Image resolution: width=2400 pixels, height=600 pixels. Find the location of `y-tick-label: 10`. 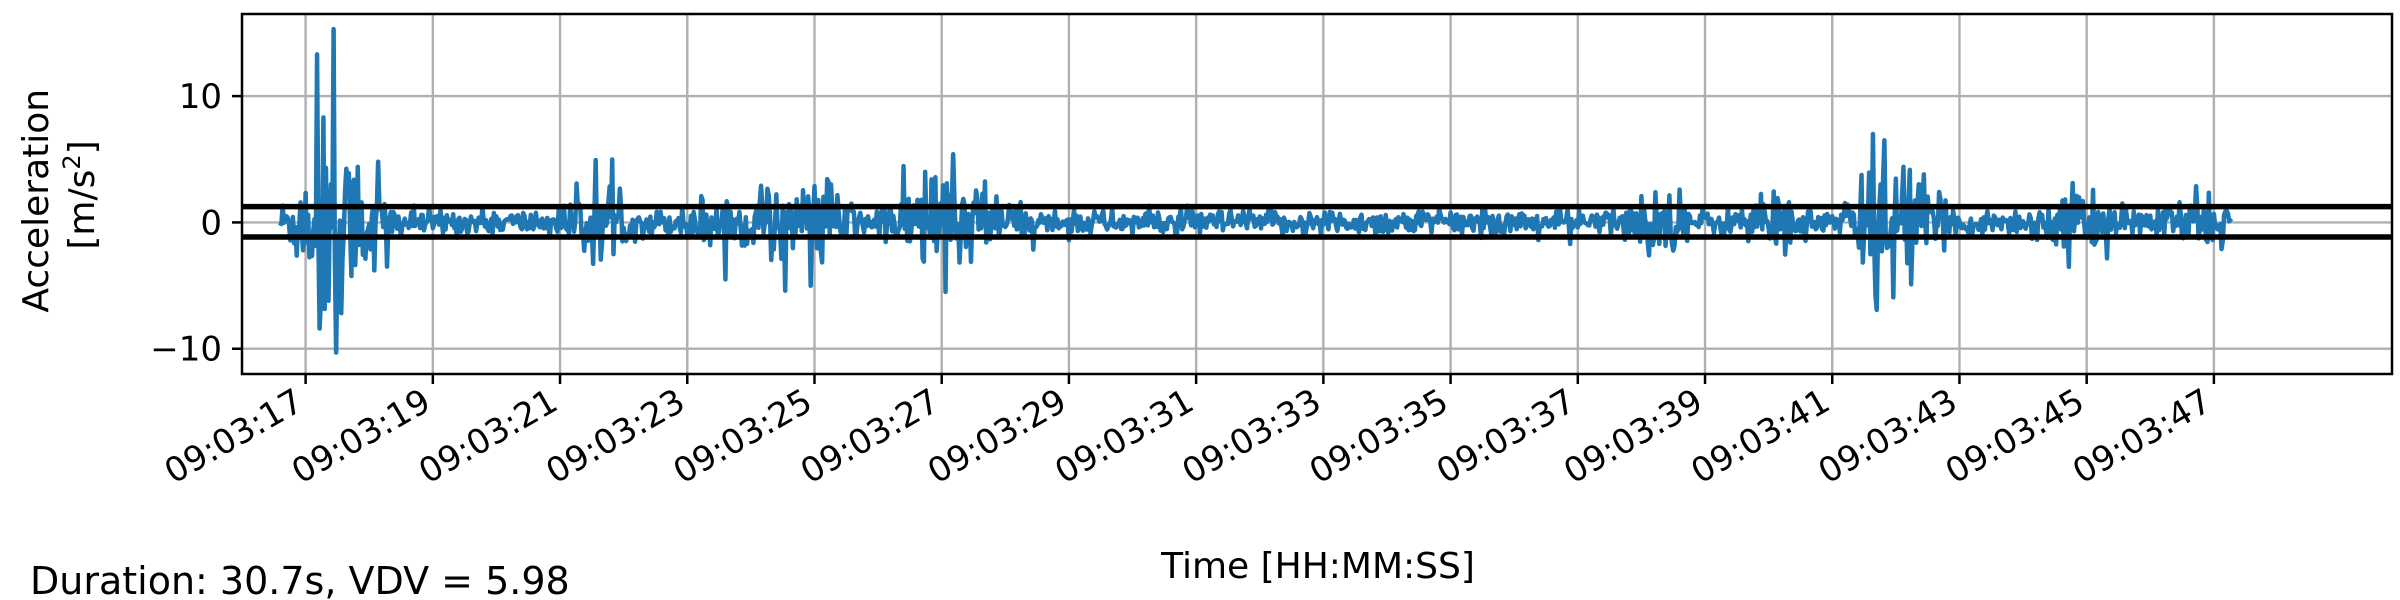

y-tick-label: 10 is located at coordinates (200, 97).